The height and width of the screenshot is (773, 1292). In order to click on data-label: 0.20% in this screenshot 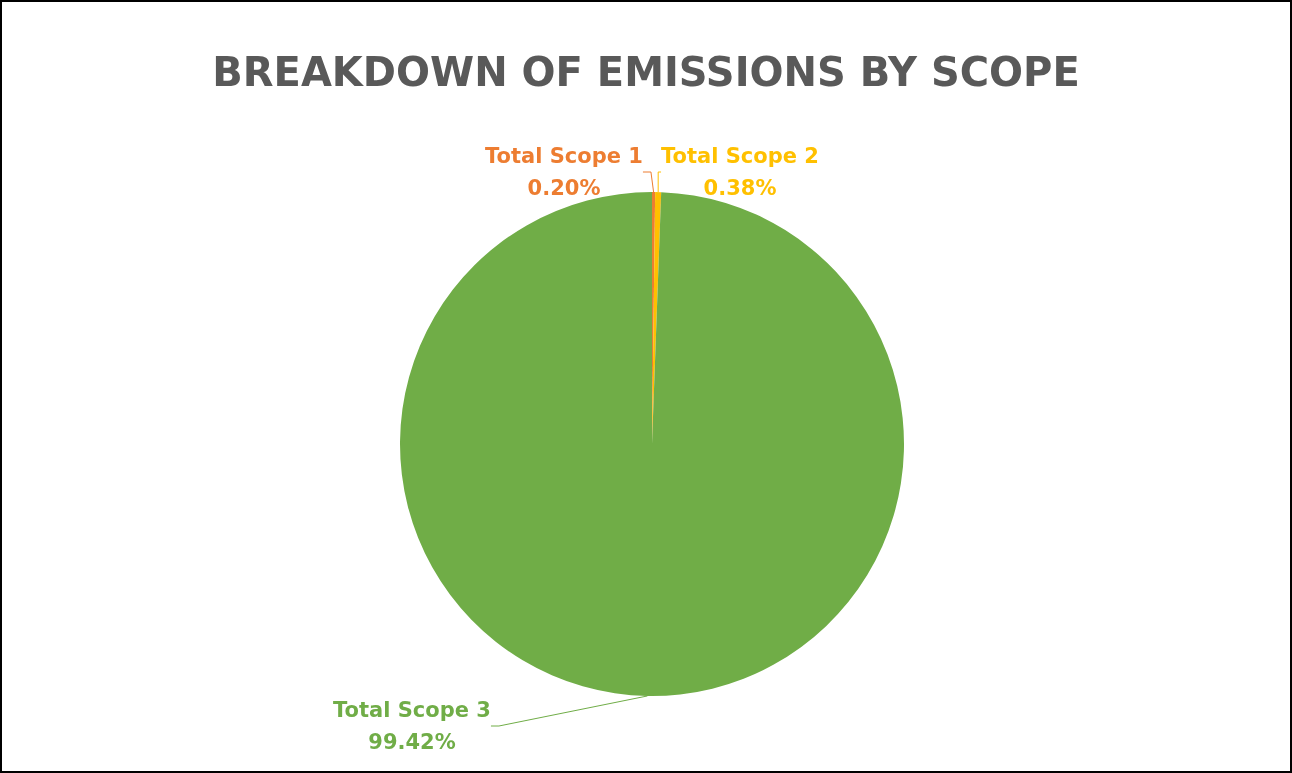, I will do `click(564, 188)`.